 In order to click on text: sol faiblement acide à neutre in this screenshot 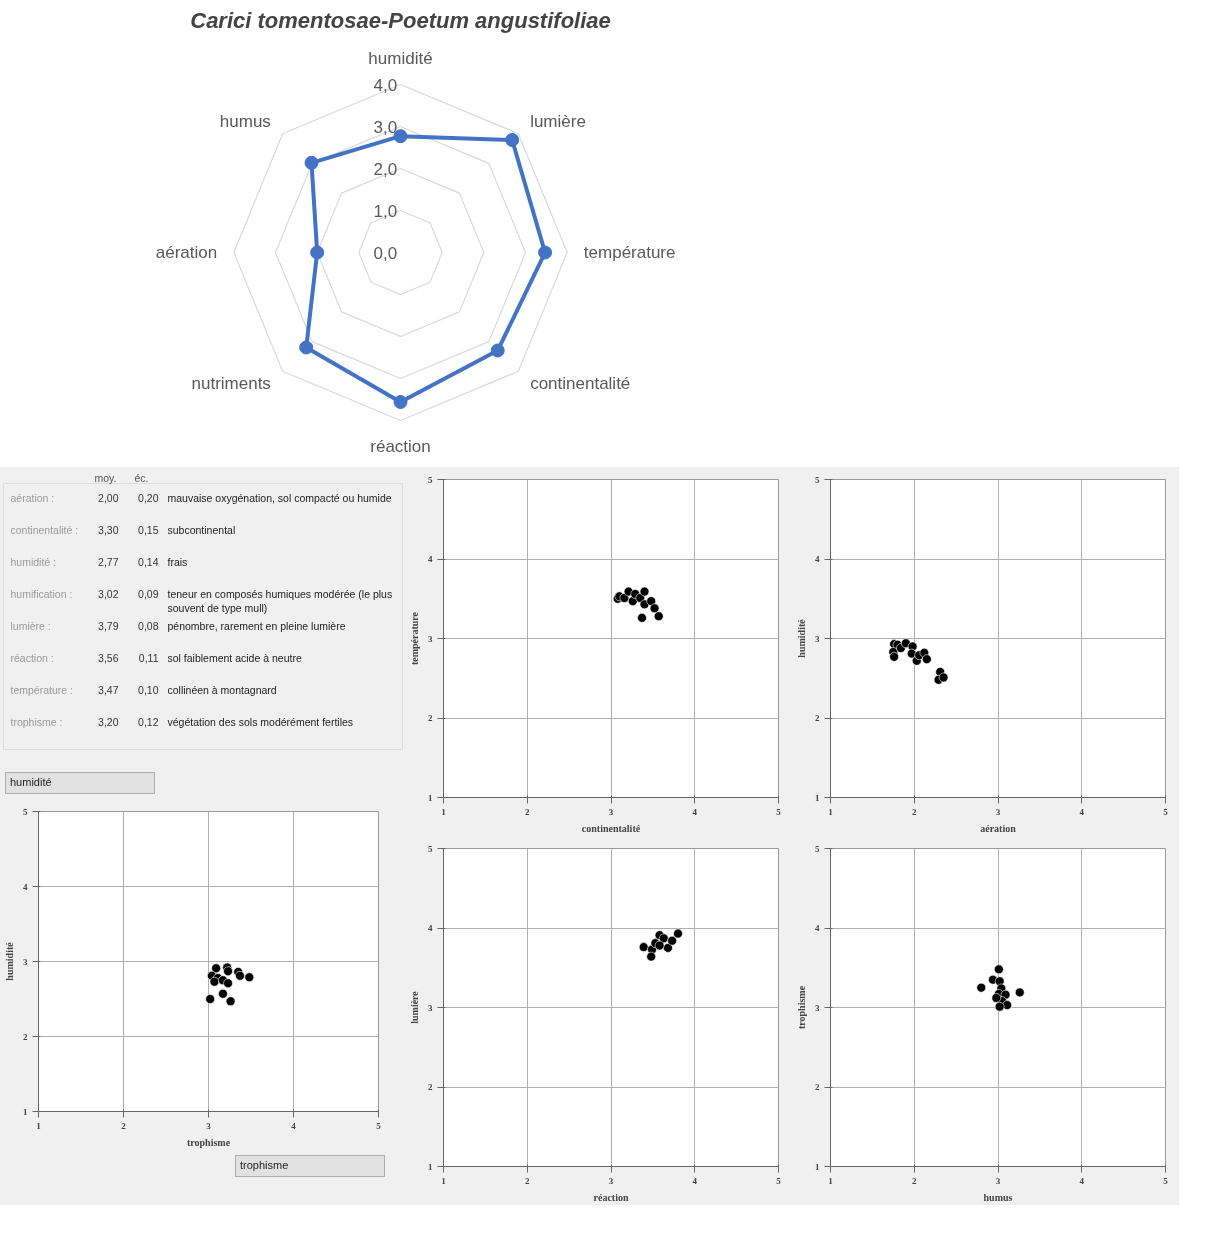, I will do `click(234, 657)`.